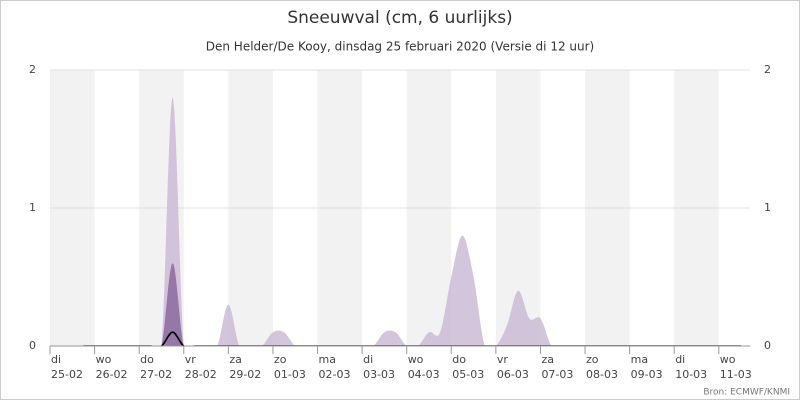  What do you see at coordinates (67, 367) in the screenshot?
I see `x-tick-label: di 25-02` at bounding box center [67, 367].